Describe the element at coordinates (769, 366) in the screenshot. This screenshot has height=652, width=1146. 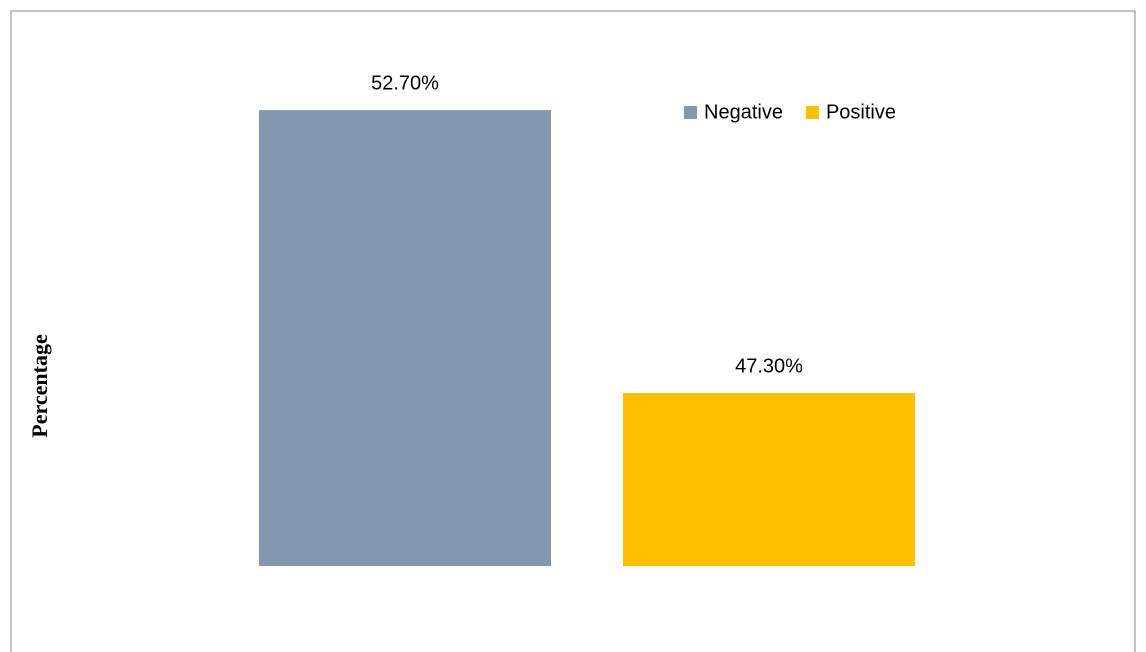
I see `data-label: 47.30%` at that location.